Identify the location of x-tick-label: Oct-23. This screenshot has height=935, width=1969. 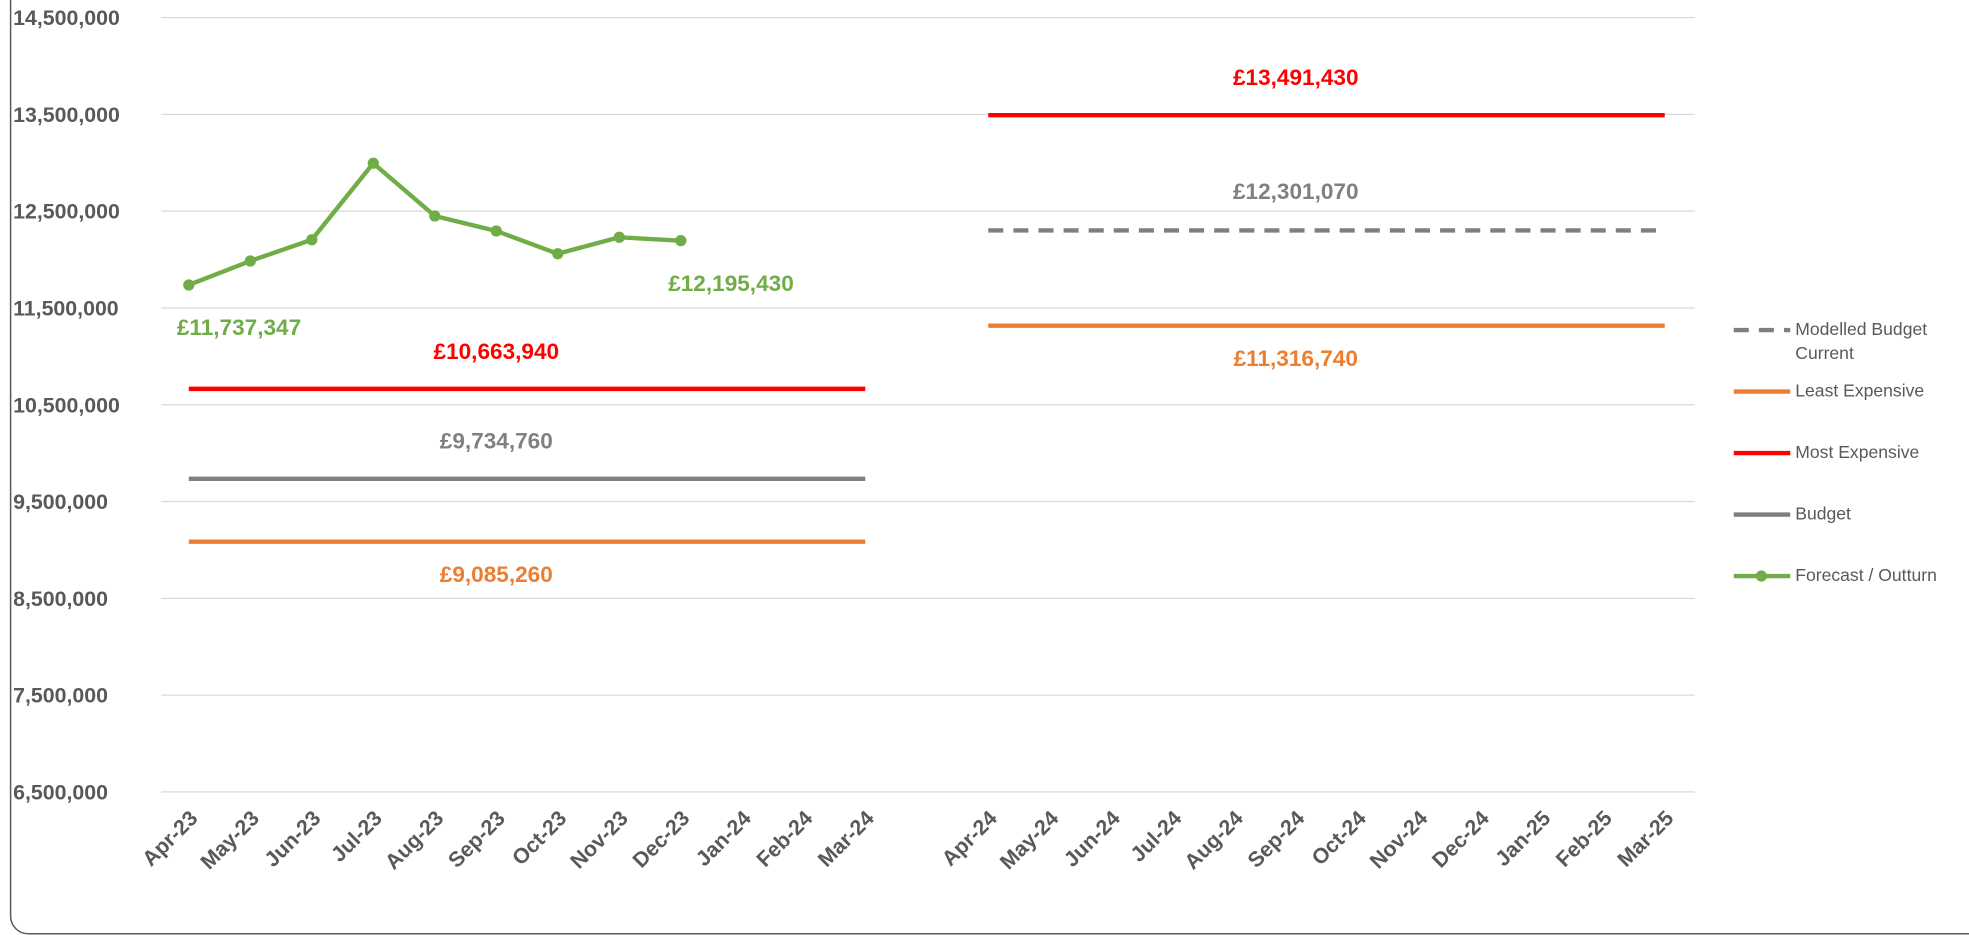
(539, 838).